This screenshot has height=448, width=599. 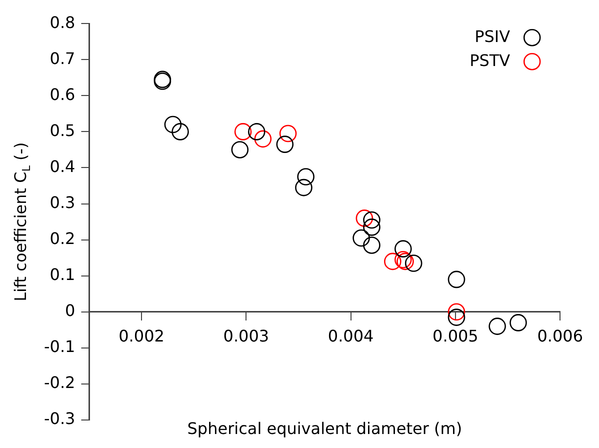 What do you see at coordinates (63, 22) in the screenshot?
I see `y-tick-label: 0.8` at bounding box center [63, 22].